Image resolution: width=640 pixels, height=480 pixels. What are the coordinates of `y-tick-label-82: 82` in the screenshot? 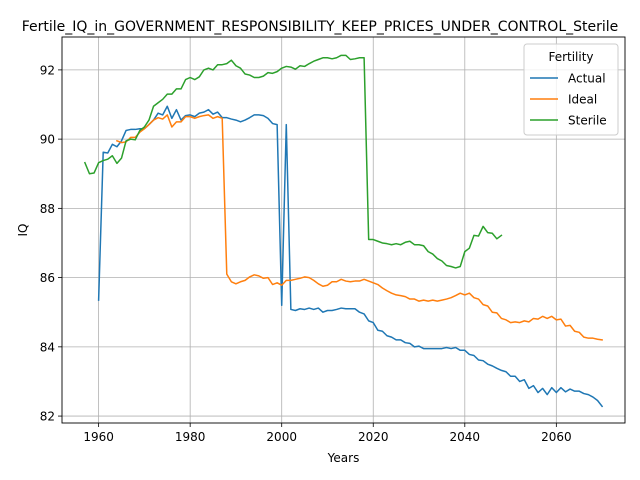 It's located at (47, 417).